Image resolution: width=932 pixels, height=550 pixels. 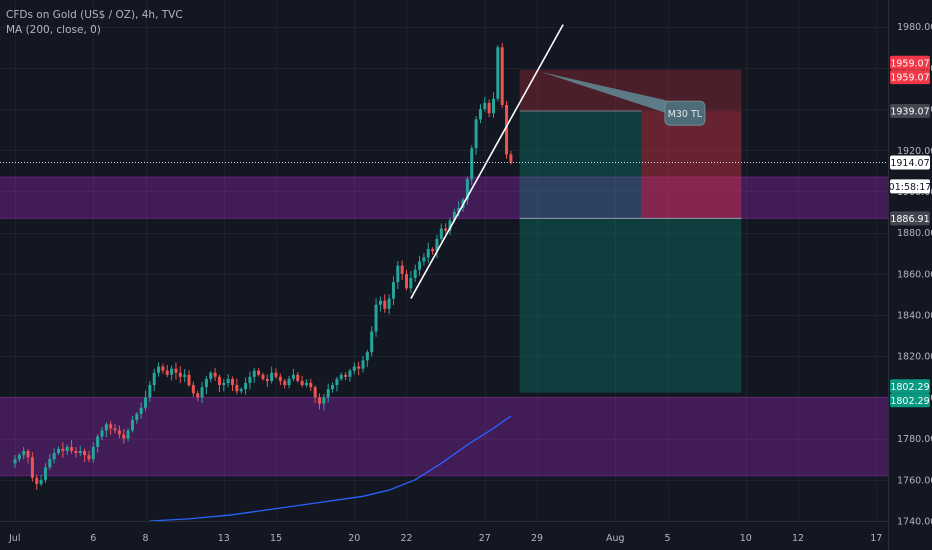 What do you see at coordinates (487, 161) in the screenshot?
I see `trend-line` at bounding box center [487, 161].